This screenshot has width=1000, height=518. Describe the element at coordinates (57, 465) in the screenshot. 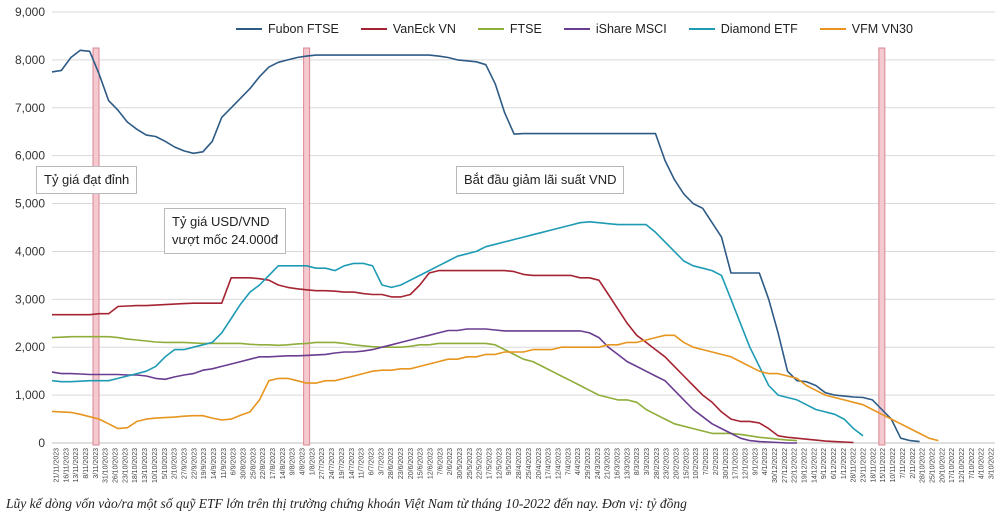

I see `x-tick-label: 21/11/2023` at that location.